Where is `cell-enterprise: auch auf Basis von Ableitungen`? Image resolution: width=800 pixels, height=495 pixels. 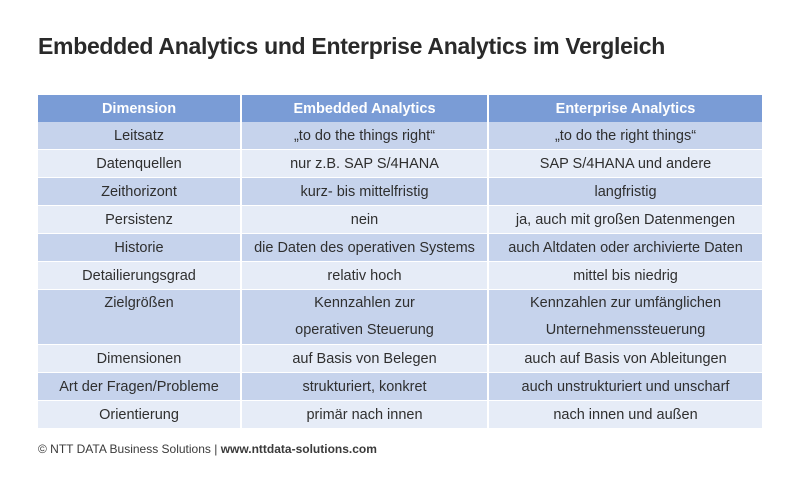 cell-enterprise: auch auf Basis von Ableitungen is located at coordinates (625, 358).